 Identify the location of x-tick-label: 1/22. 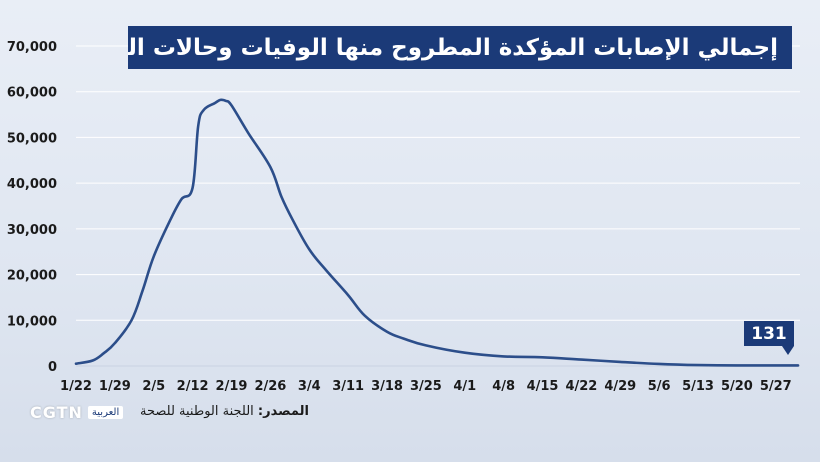
(76, 386).